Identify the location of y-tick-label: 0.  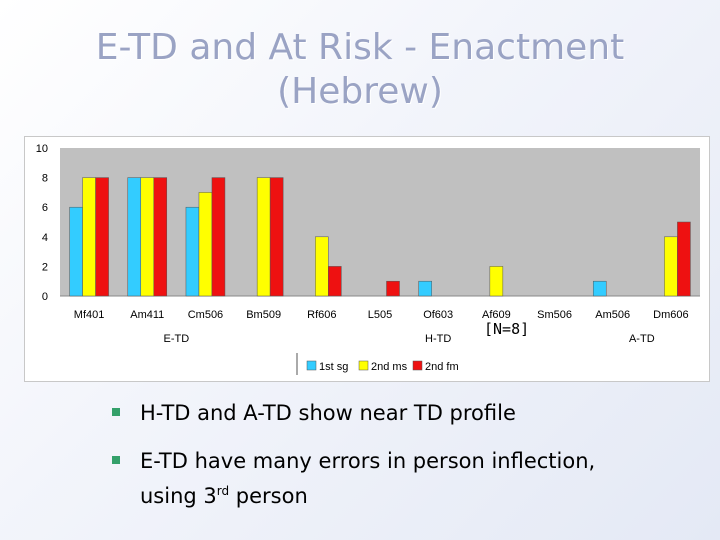
(45, 297).